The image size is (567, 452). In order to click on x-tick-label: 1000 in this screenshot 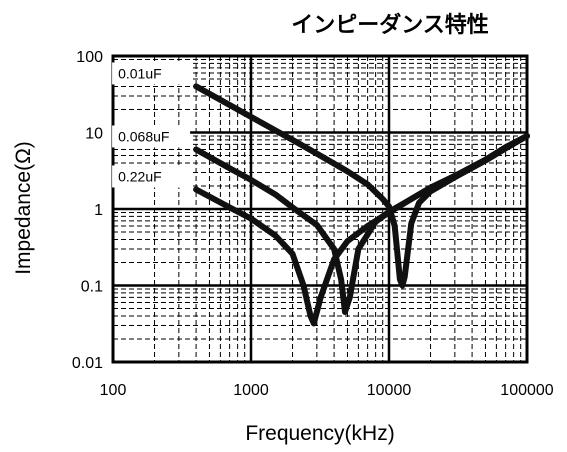, I will do `click(251, 390)`.